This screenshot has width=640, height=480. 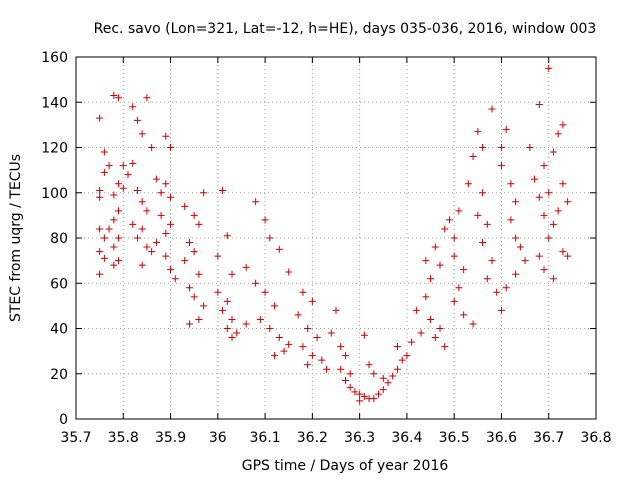 What do you see at coordinates (123, 438) in the screenshot?
I see `x-tick-label: 35.8` at bounding box center [123, 438].